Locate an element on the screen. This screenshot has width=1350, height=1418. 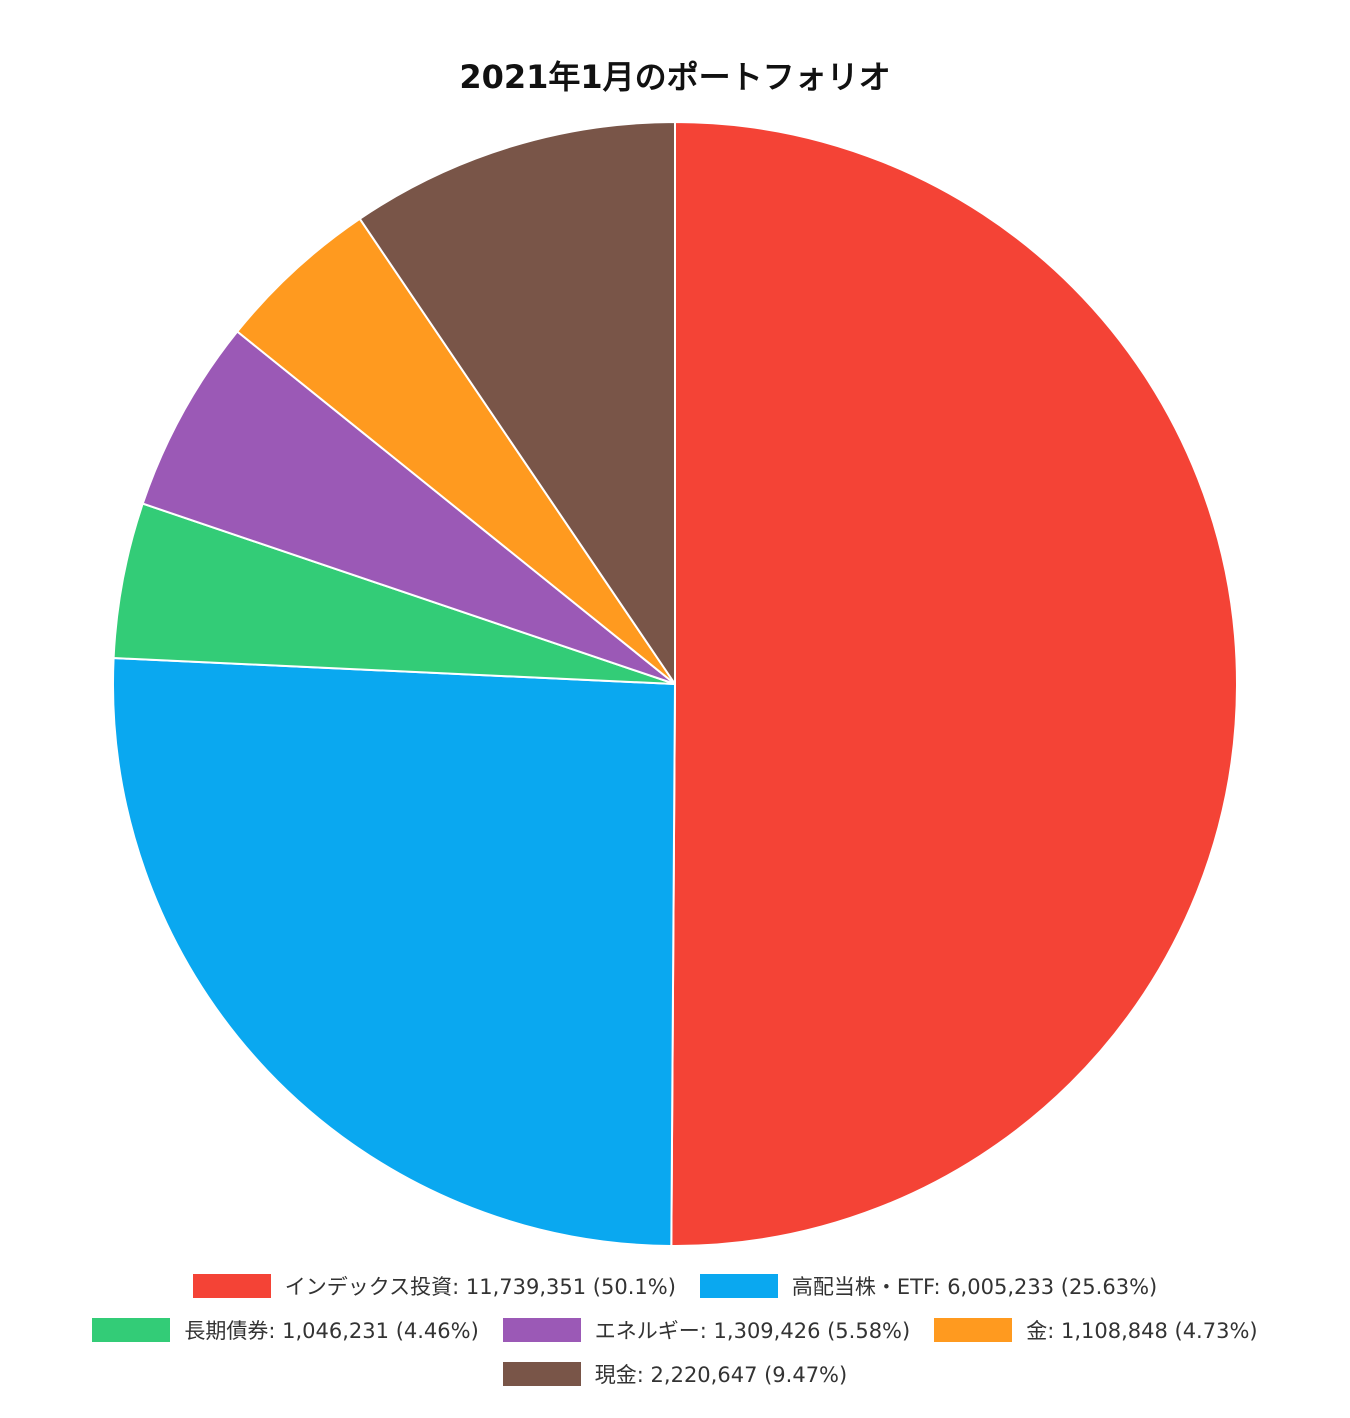
legend-swatch-gold is located at coordinates (973, 1330).